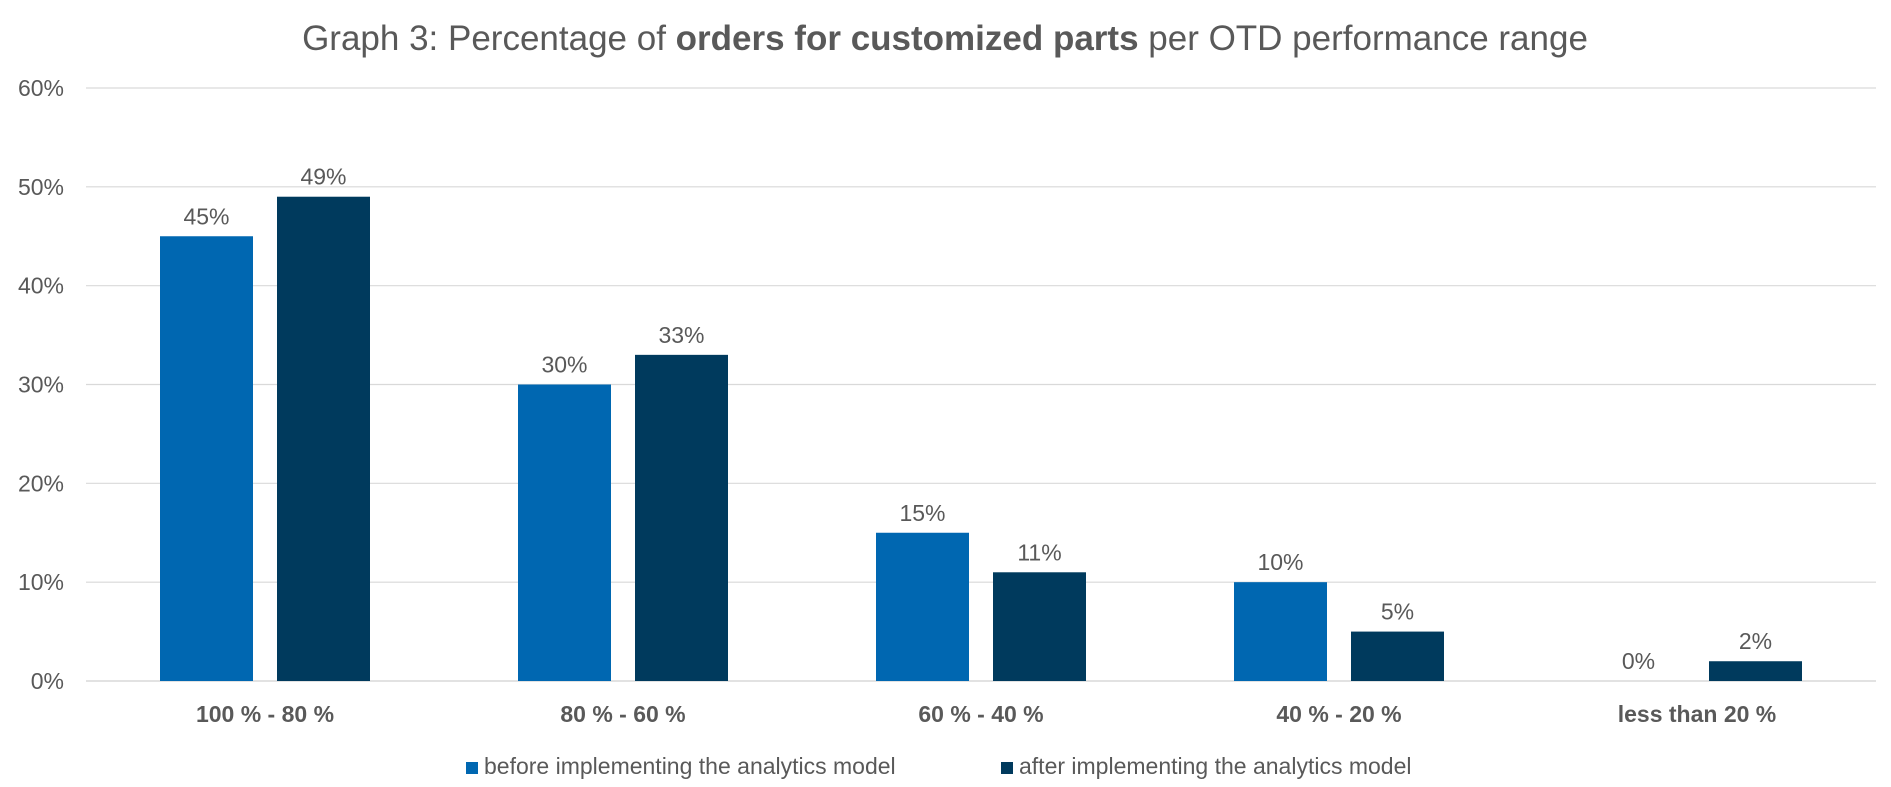 This screenshot has height=787, width=1891. What do you see at coordinates (1215, 766) in the screenshot?
I see `legend-label: after implementing the analytics model` at bounding box center [1215, 766].